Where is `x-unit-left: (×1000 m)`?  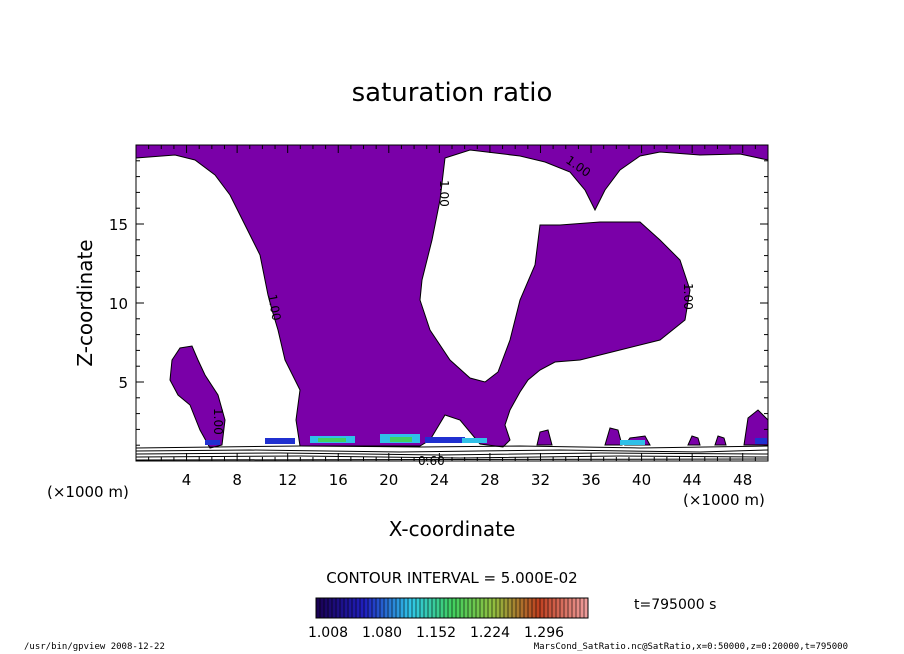 x-unit-left: (×1000 m) is located at coordinates (88, 492).